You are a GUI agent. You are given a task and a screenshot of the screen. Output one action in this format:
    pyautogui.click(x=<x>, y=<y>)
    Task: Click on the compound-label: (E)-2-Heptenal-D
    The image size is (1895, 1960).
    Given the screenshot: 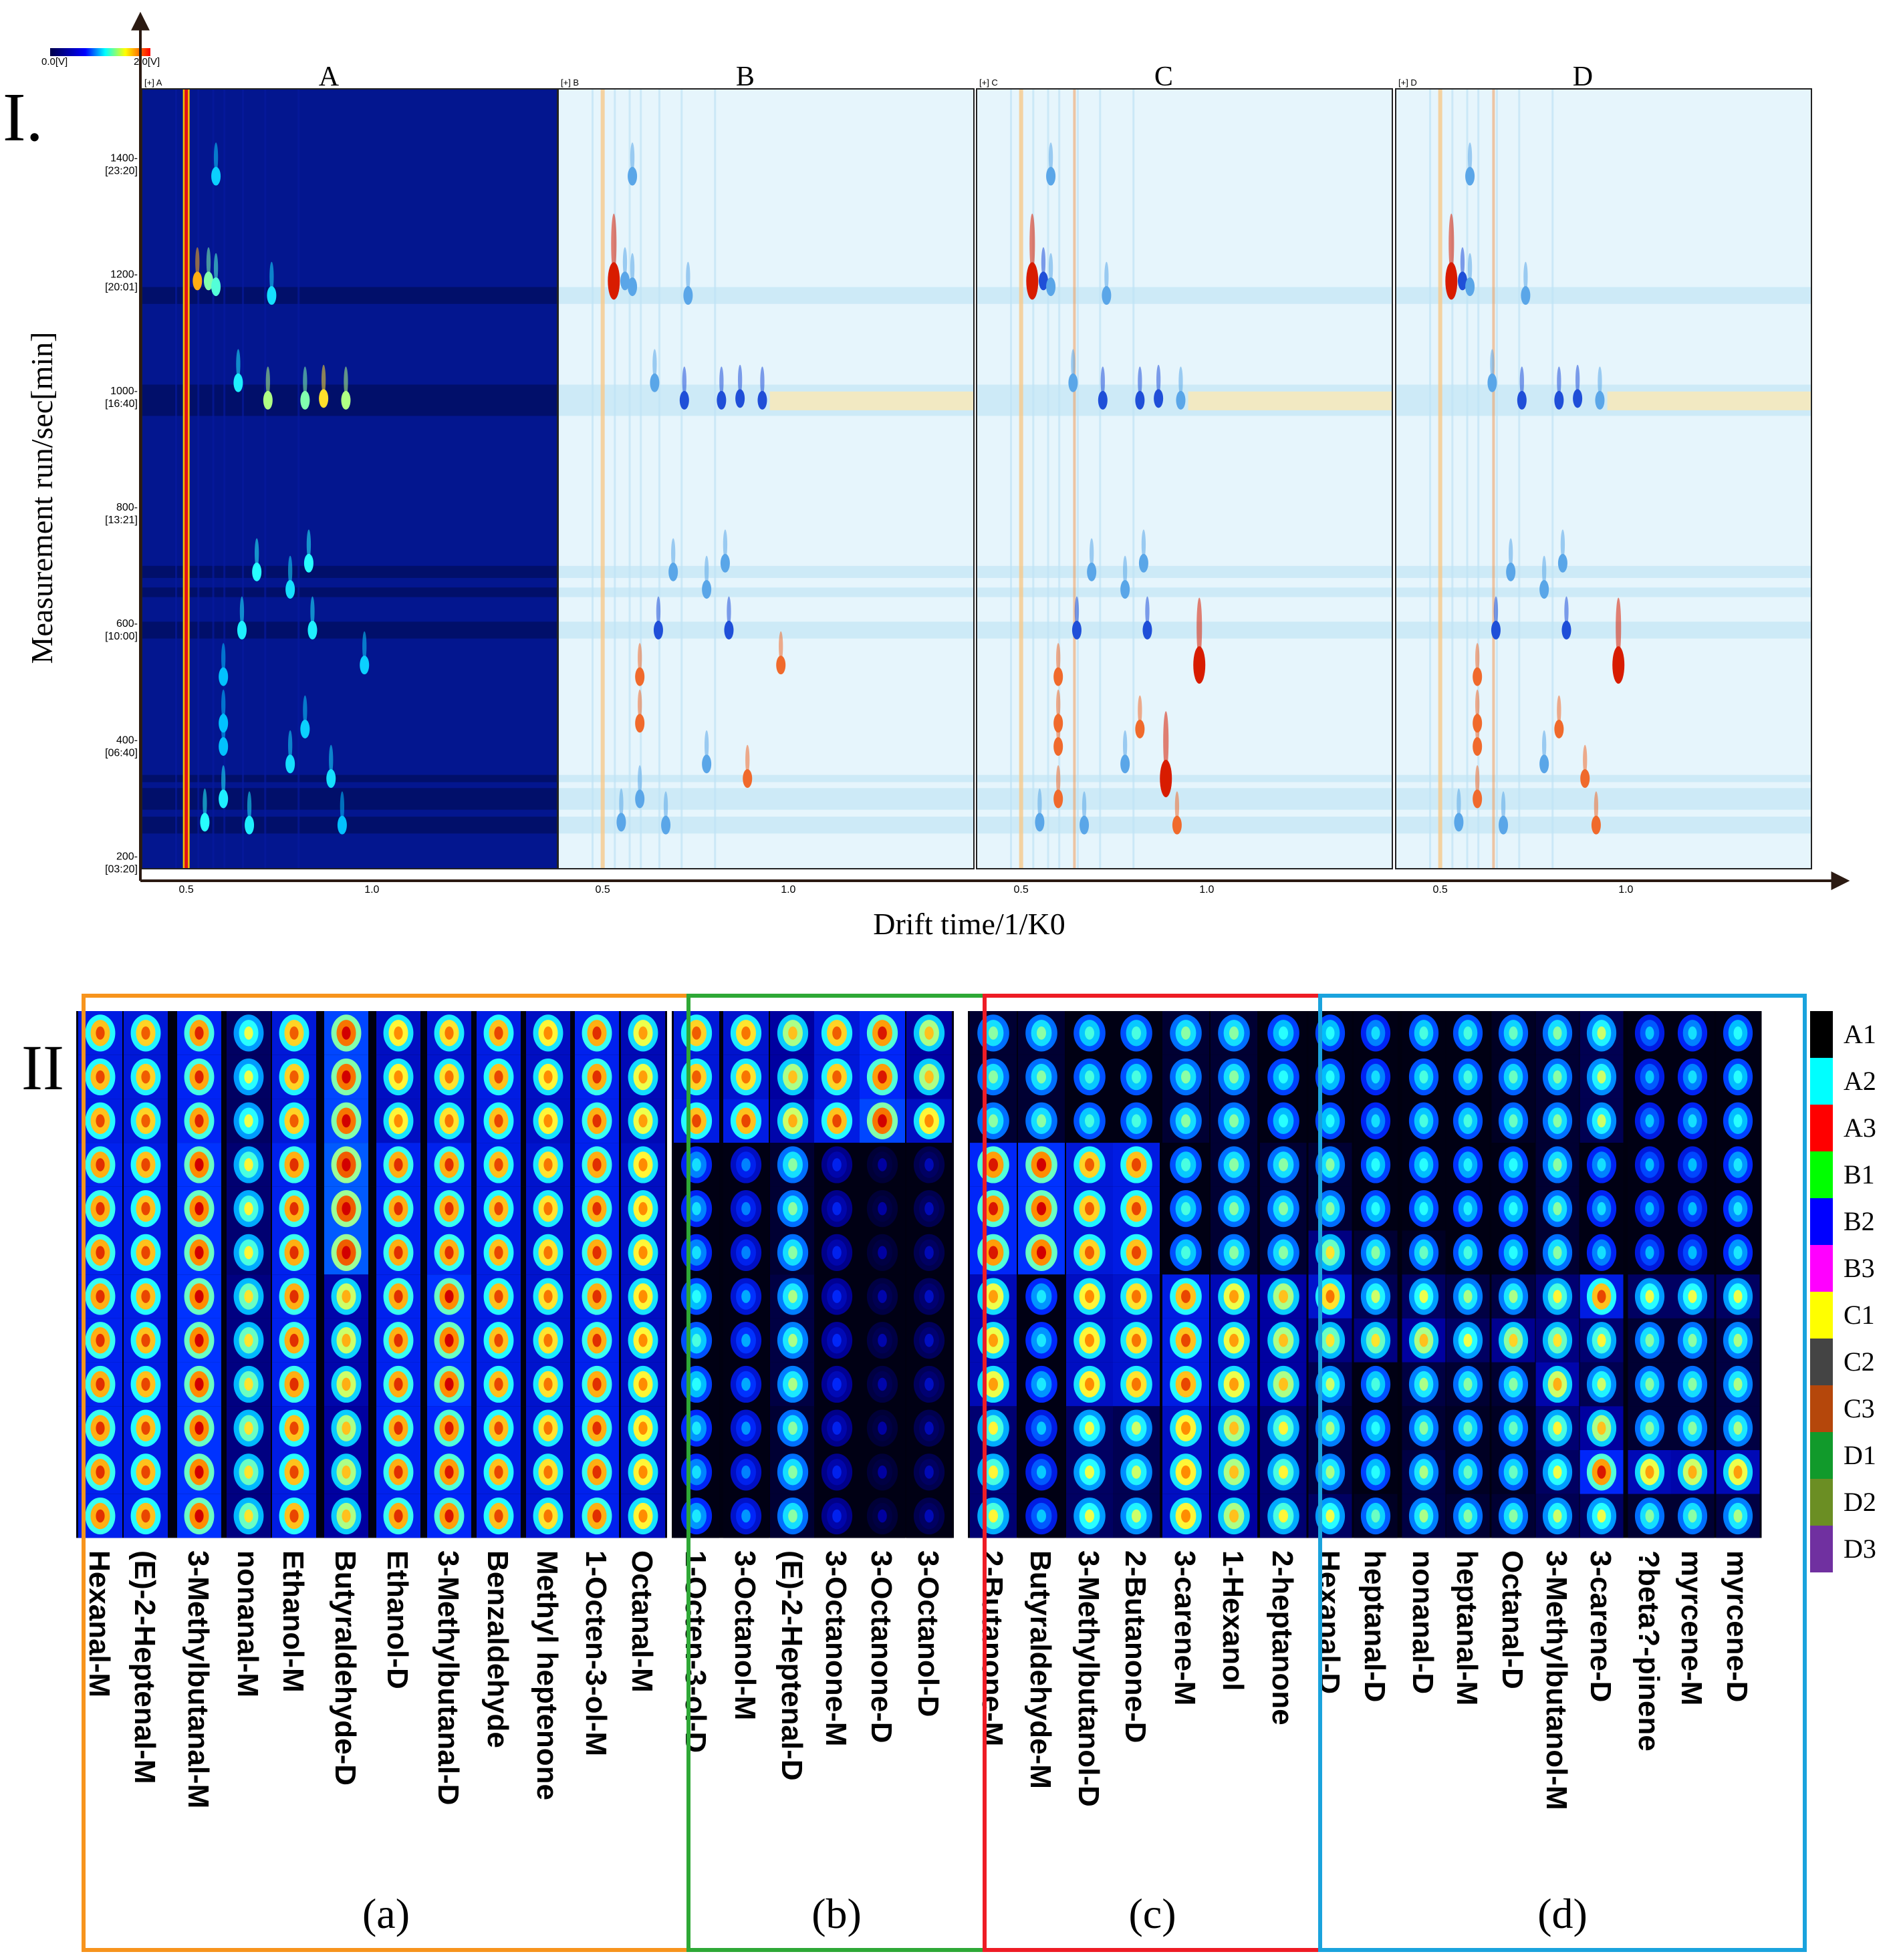 What is the action you would take?
    pyautogui.click(x=792, y=1665)
    